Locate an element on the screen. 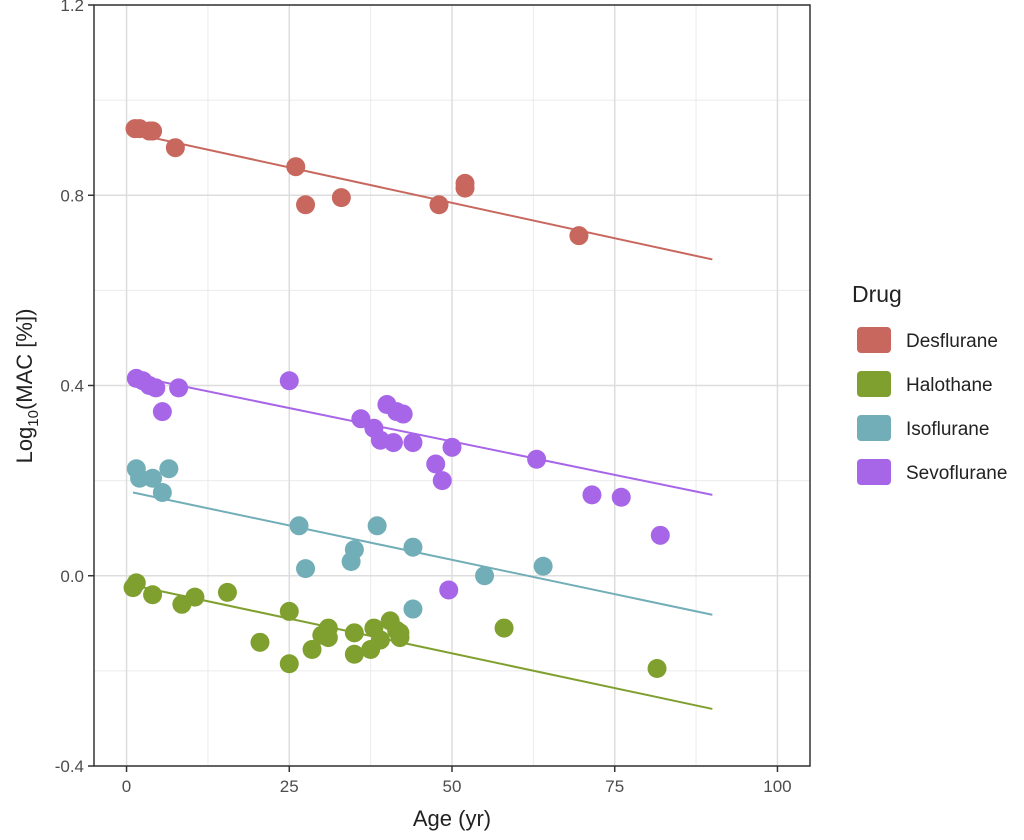  x-tick-label: 0 is located at coordinates (126, 786).